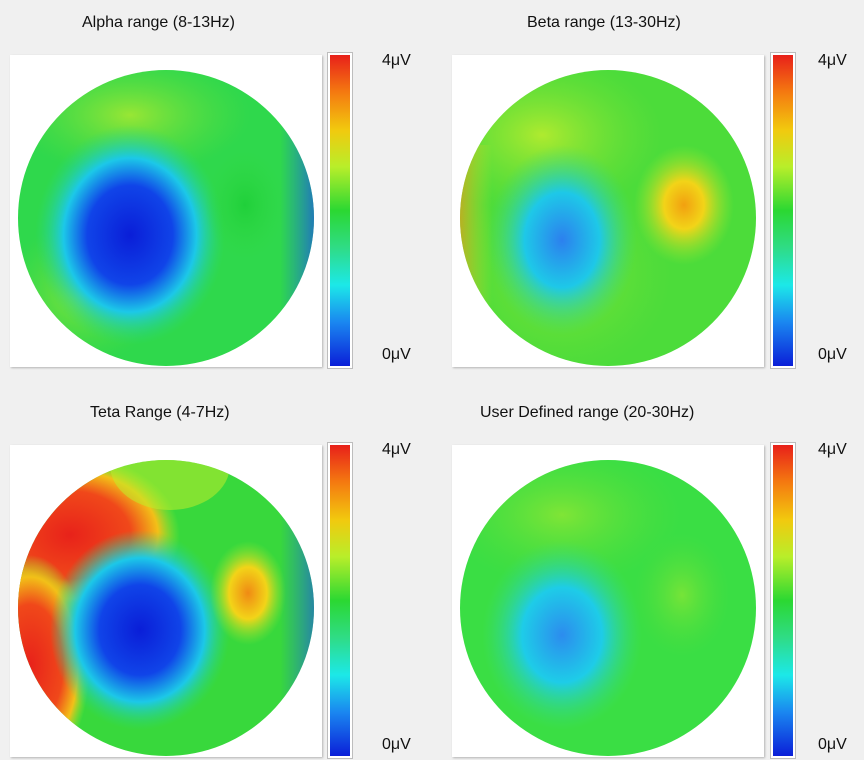 Image resolution: width=864 pixels, height=760 pixels. What do you see at coordinates (608, 608) in the screenshot?
I see `topomap-user-defined-svg` at bounding box center [608, 608].